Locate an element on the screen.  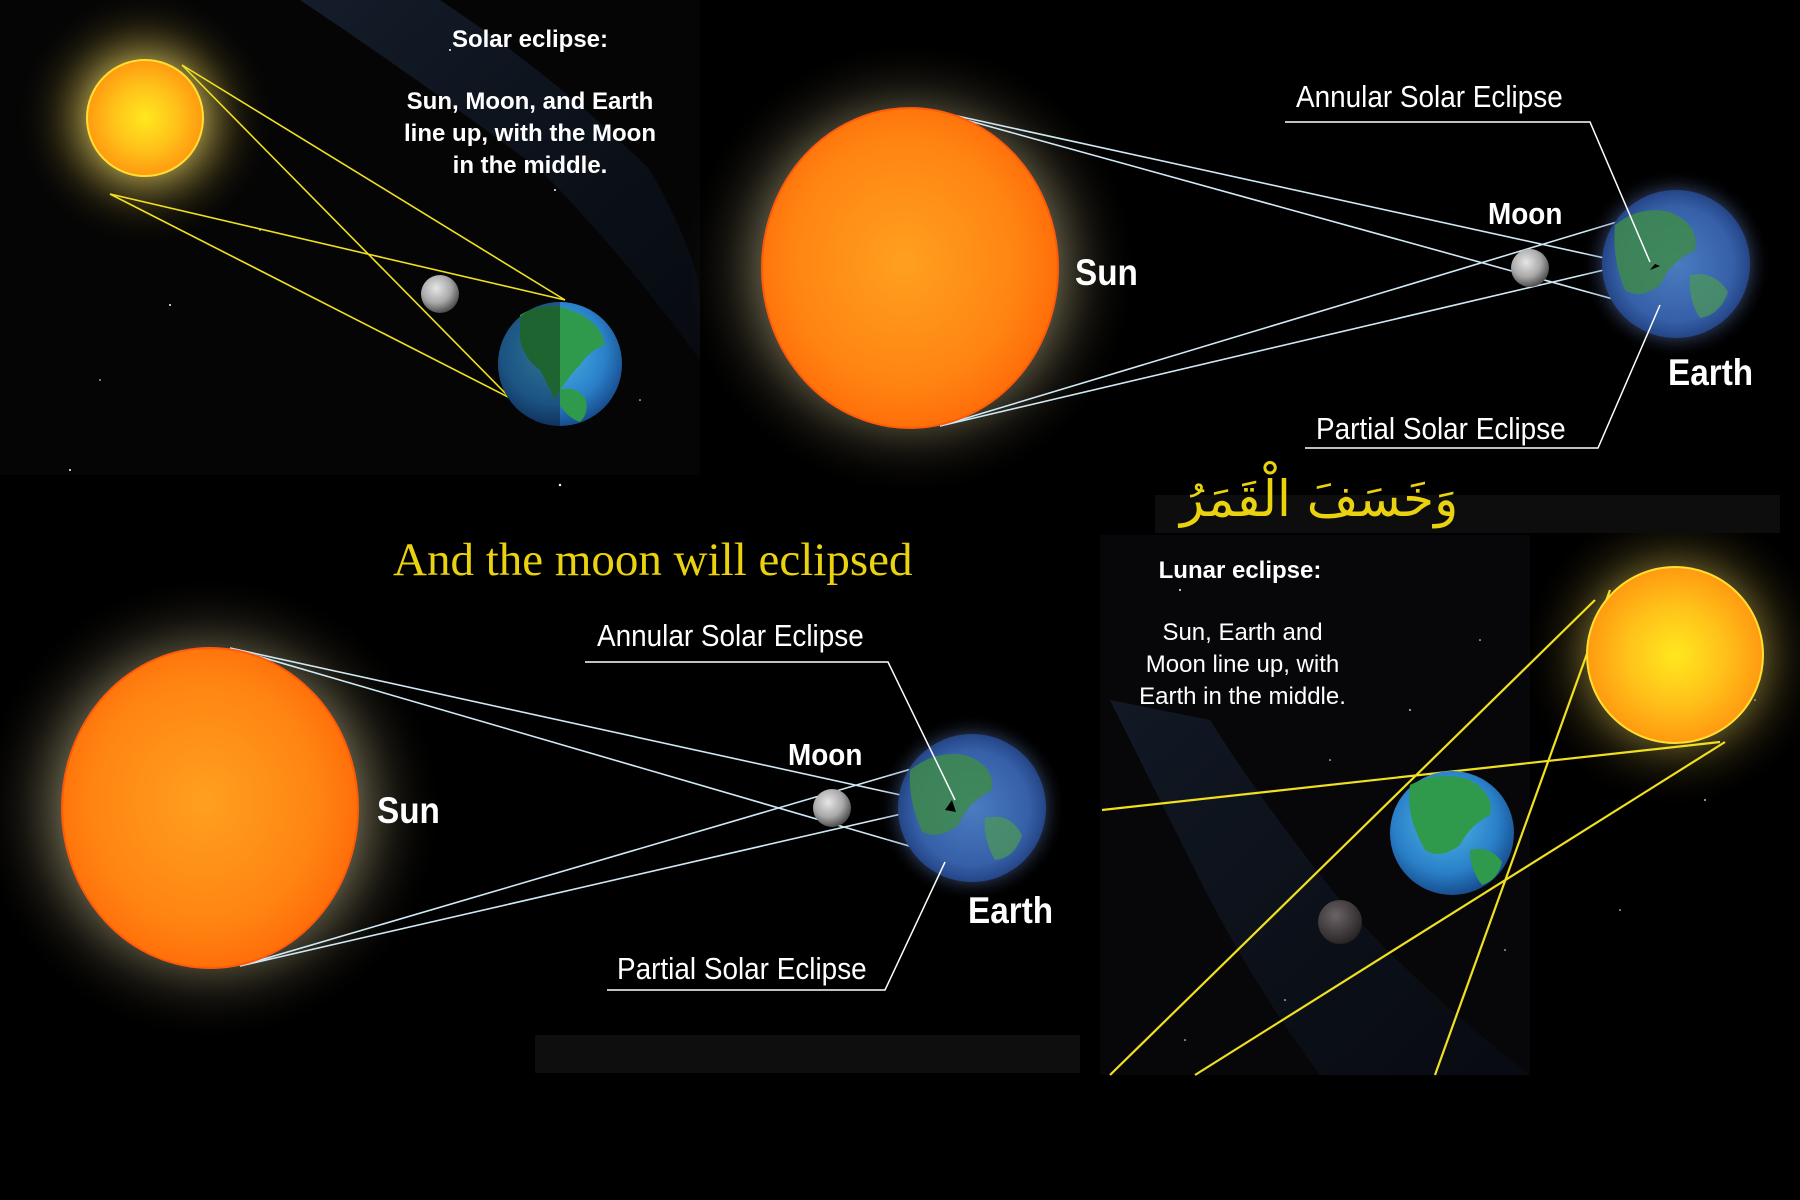
sun-label-bottom: Sun is located at coordinates (408, 810).